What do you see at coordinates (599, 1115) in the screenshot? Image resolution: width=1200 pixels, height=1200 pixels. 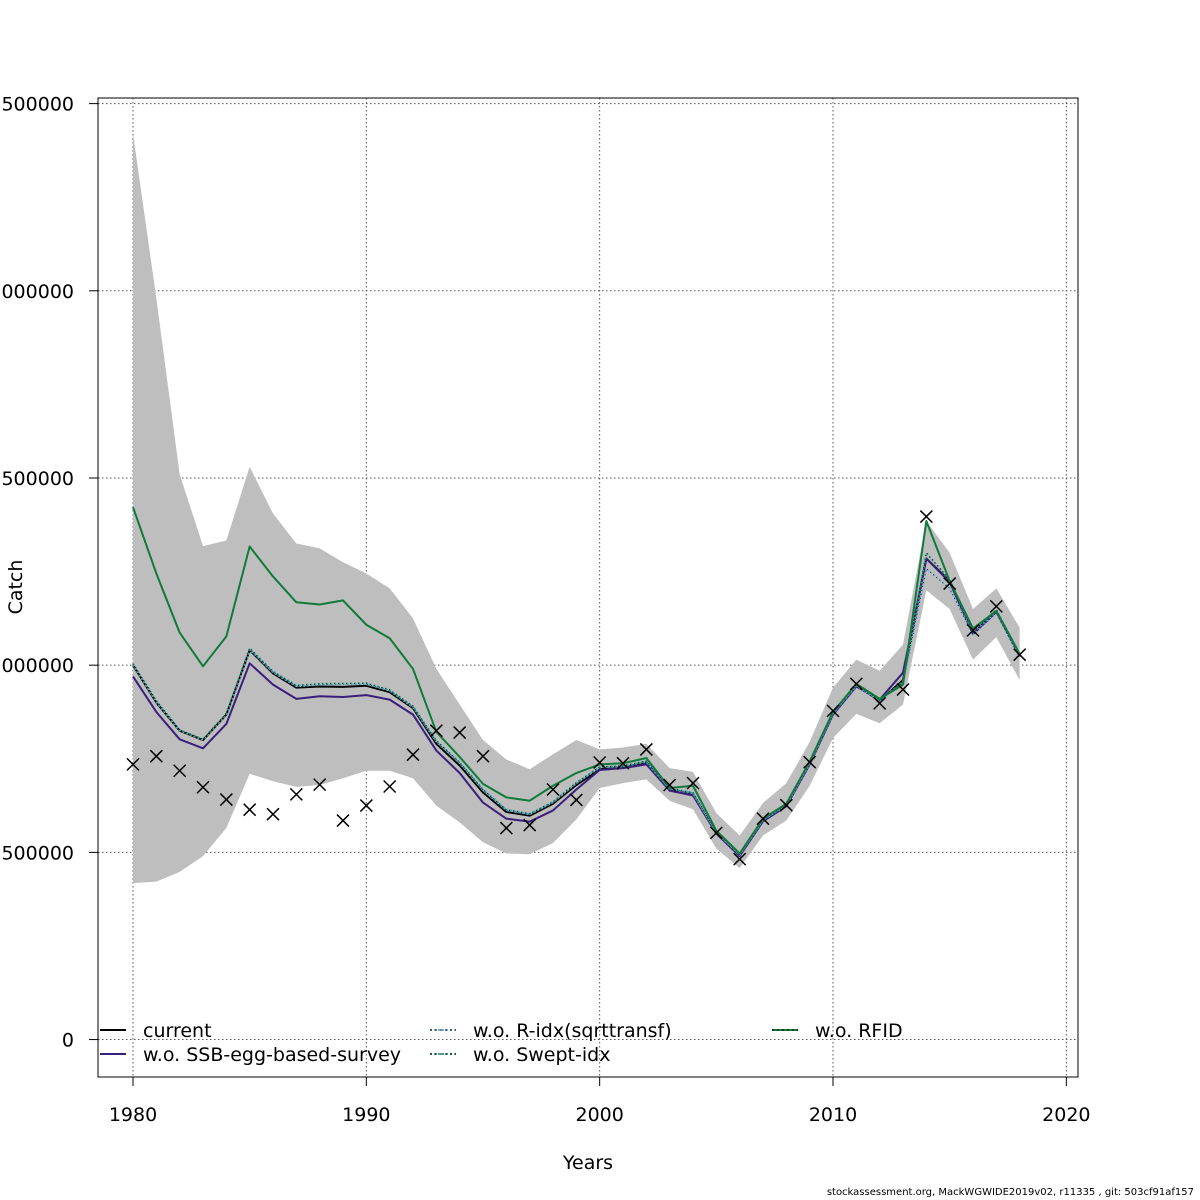 I see `x-tick-label: 2000` at bounding box center [599, 1115].